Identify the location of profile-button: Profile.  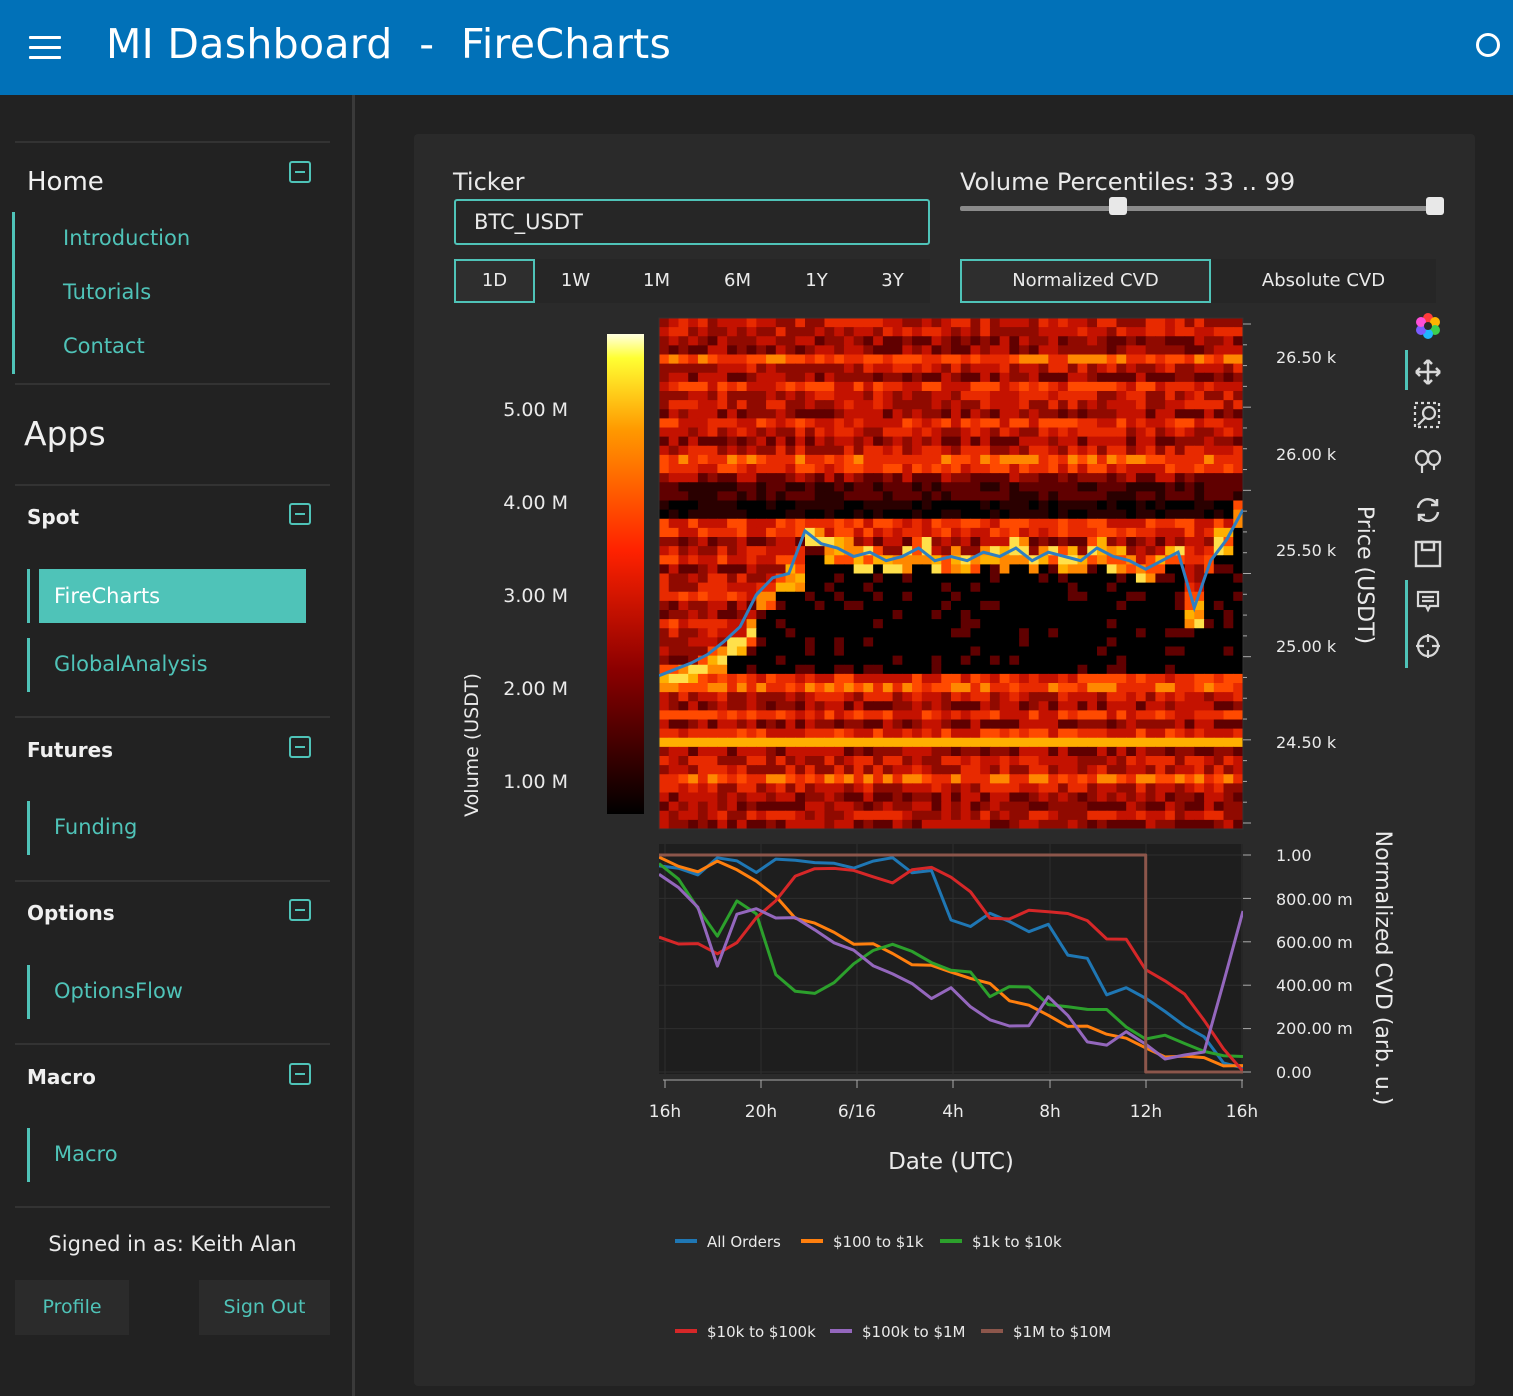
(72, 1307).